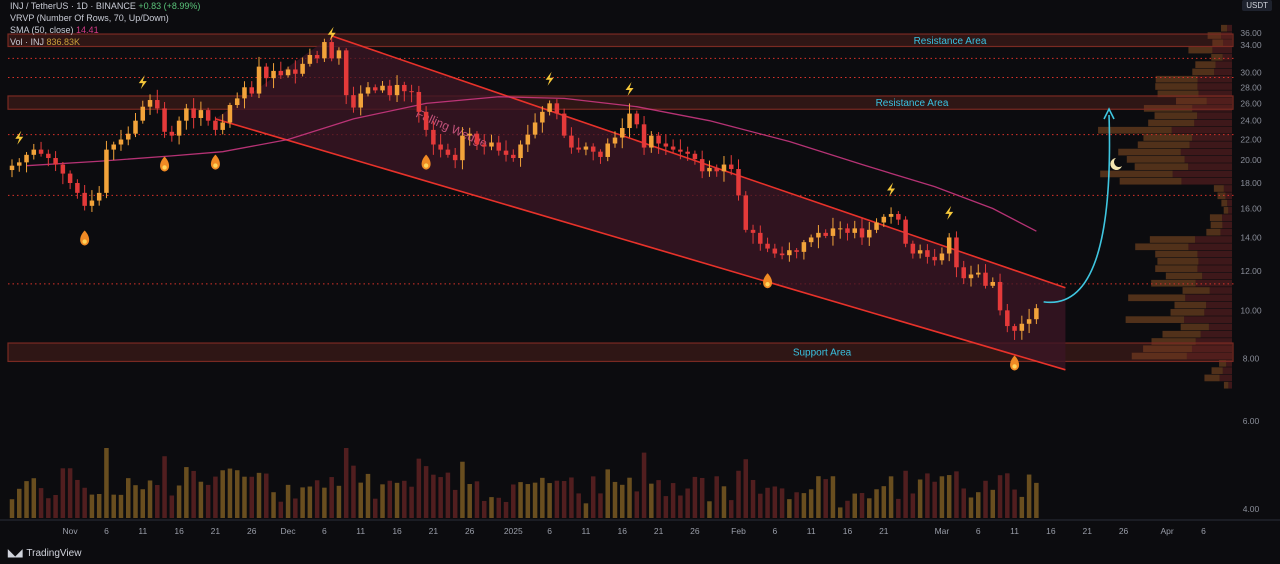 This screenshot has height=564, width=1280. I want to click on legend-sma: SMA (50, close) 14.41, so click(105, 30).